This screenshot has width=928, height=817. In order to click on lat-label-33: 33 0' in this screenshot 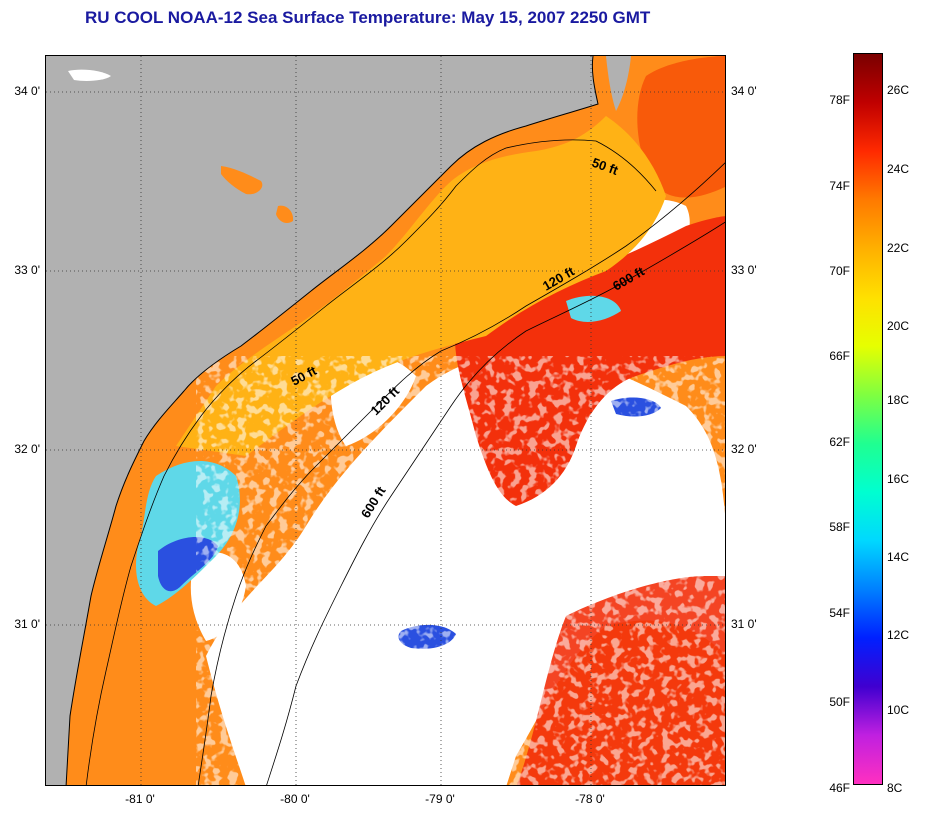, I will do `click(27, 270)`.